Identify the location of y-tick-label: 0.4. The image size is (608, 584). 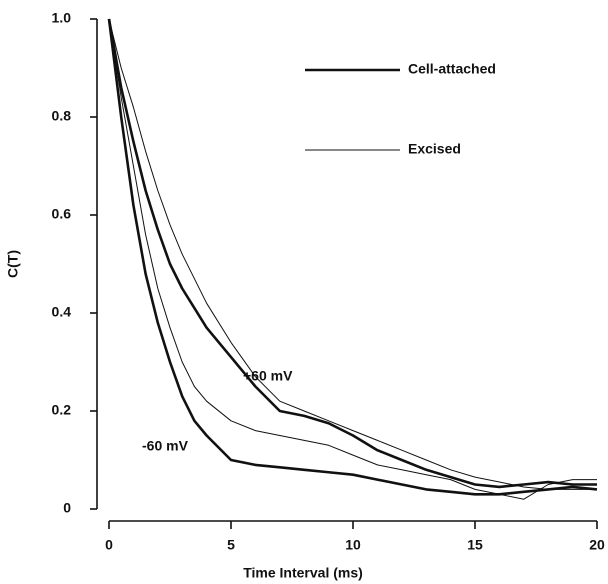
(62, 312).